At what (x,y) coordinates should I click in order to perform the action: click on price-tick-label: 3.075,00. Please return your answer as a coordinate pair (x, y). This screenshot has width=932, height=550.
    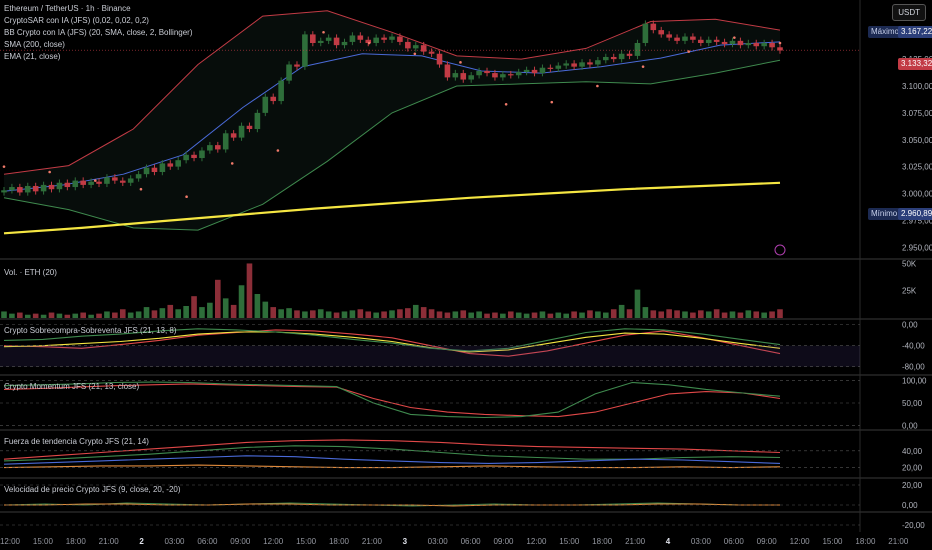
    Looking at the image, I should click on (917, 113).